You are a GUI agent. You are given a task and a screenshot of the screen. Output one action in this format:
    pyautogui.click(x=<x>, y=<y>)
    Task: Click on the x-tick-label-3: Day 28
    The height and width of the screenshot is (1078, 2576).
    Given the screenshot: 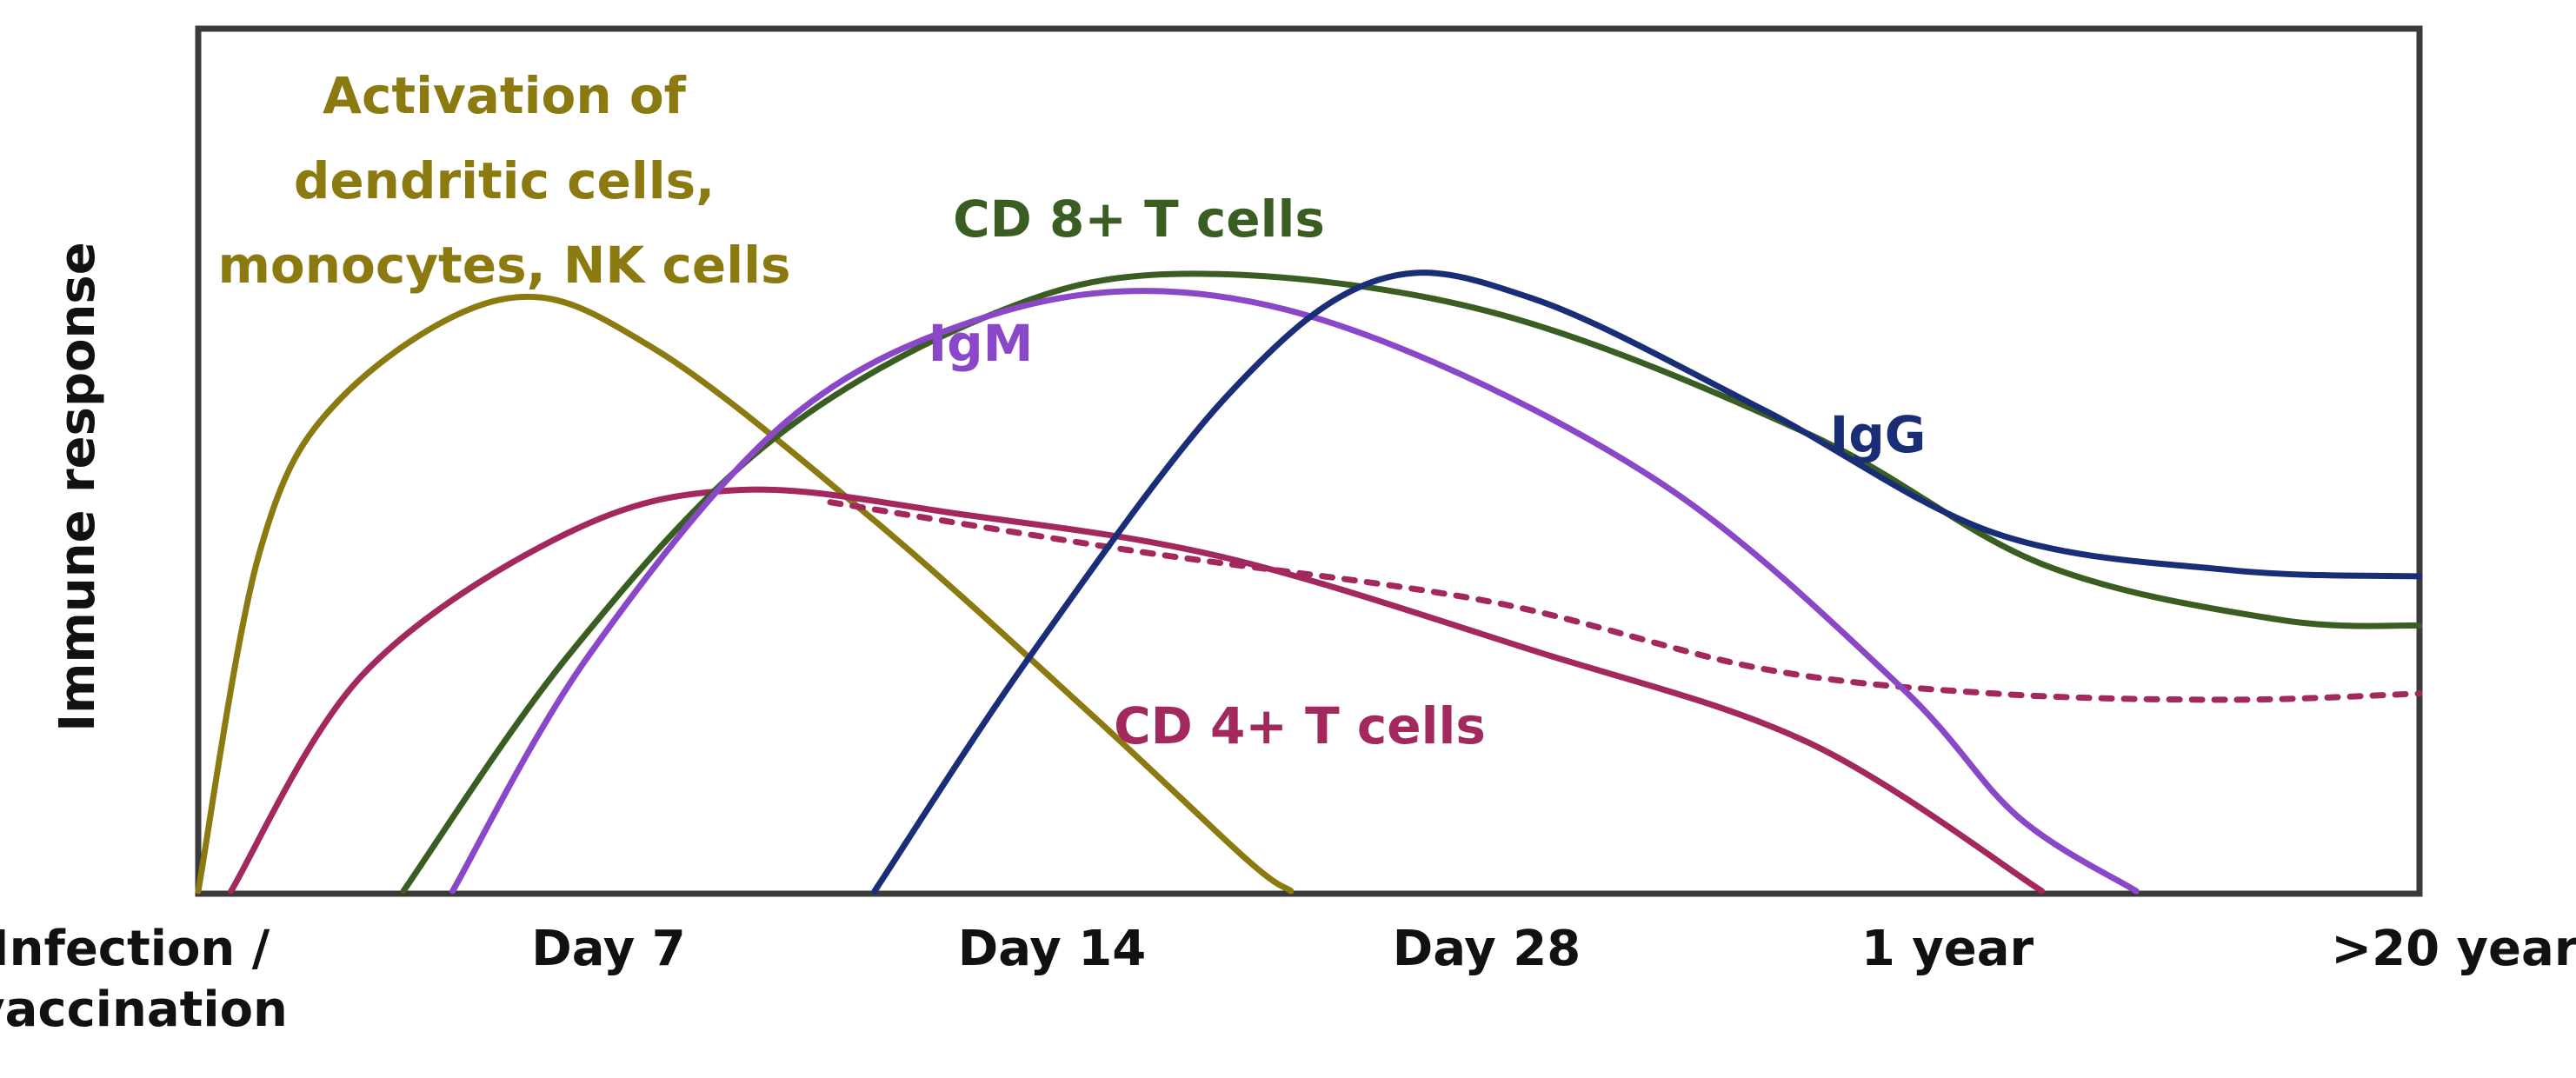 What is the action you would take?
    pyautogui.click(x=1487, y=949)
    